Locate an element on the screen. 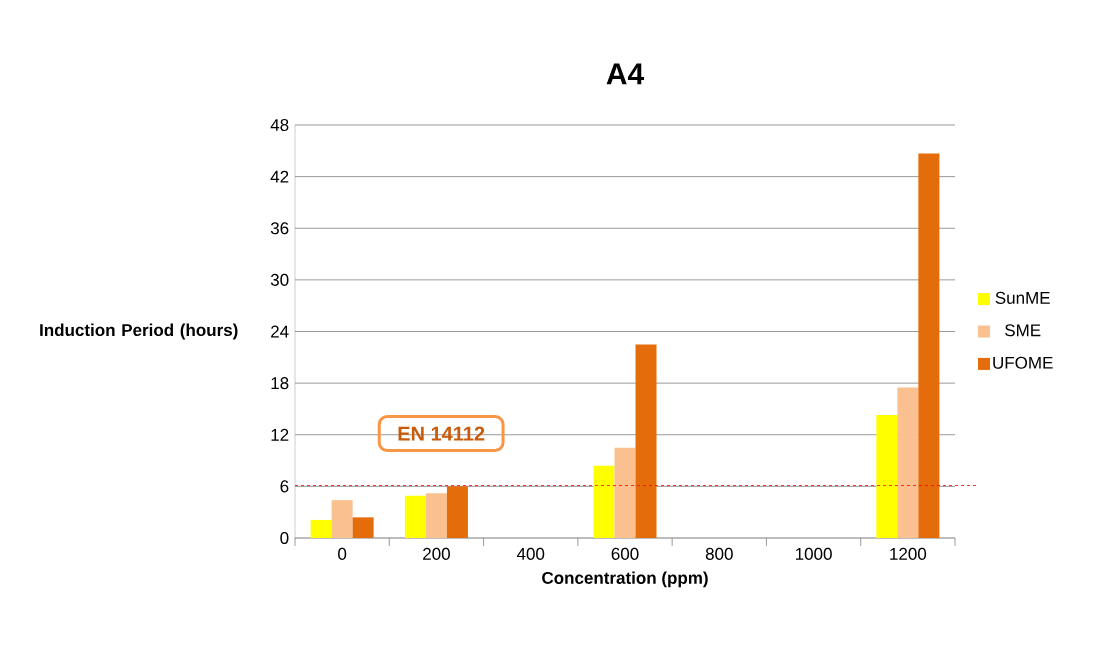 Image resolution: width=1115 pixels, height=651 pixels. ref-line-label: EN 14112 is located at coordinates (441, 433).